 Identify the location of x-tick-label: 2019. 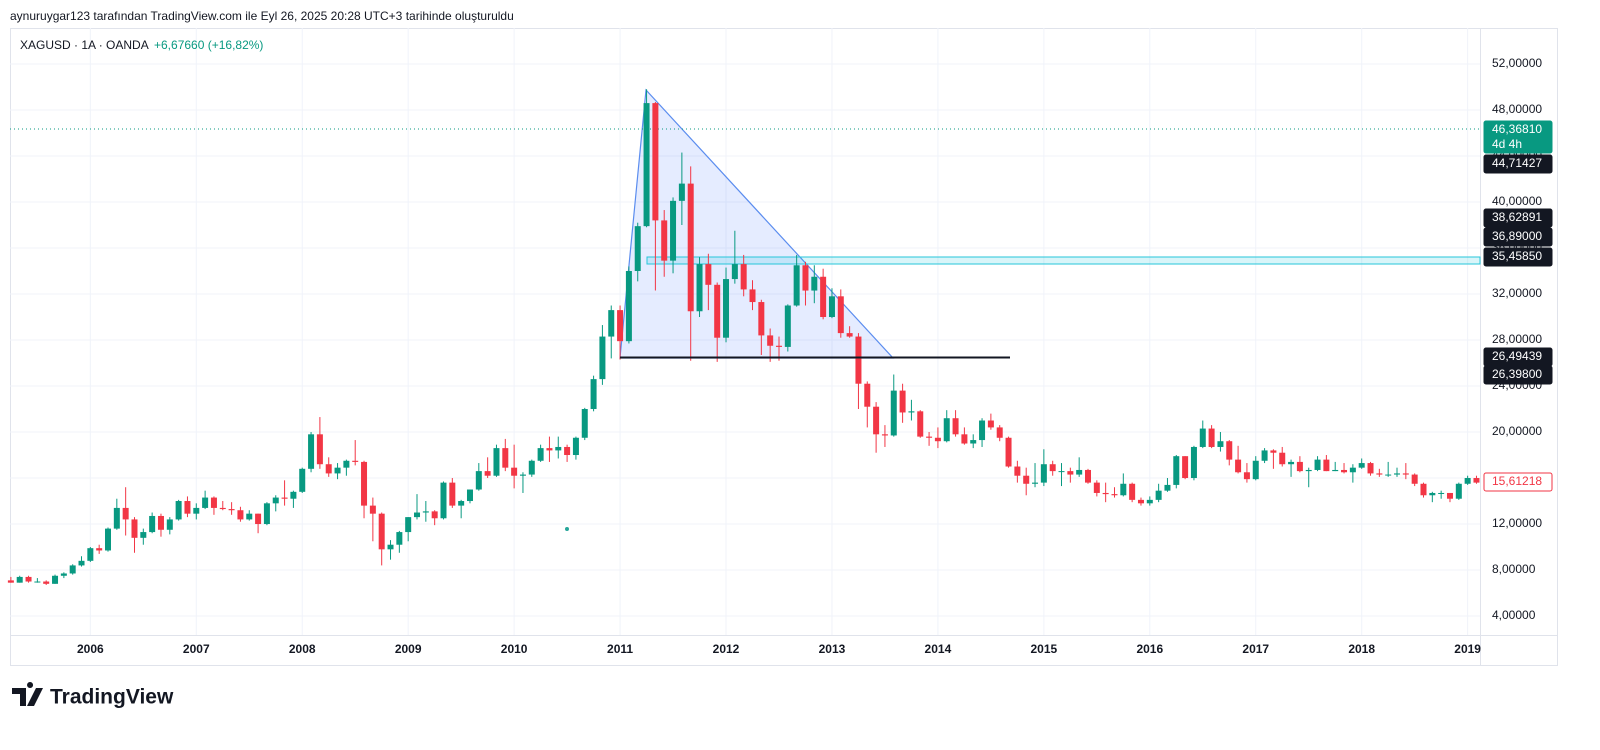
(1467, 649).